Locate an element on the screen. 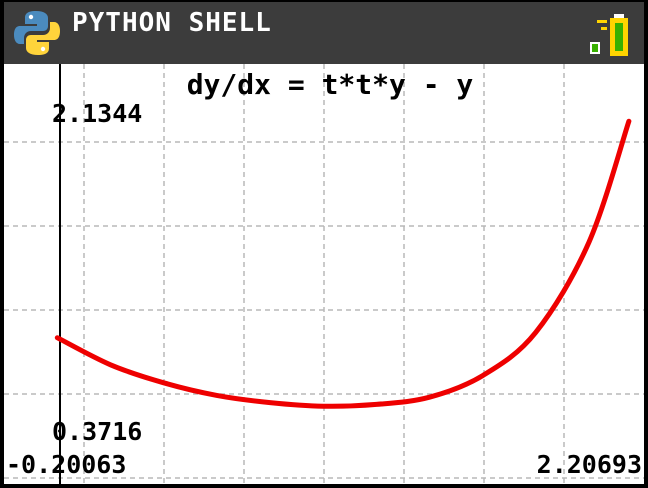  battery-icon is located at coordinates (609, 35).